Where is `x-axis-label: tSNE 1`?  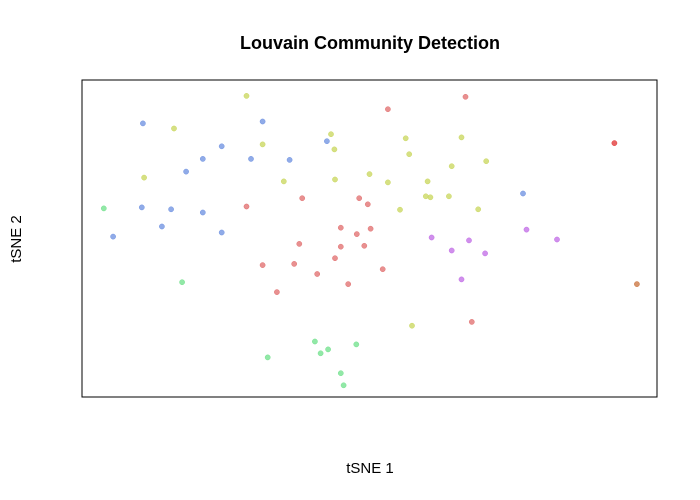
x-axis-label: tSNE 1 is located at coordinates (370, 468).